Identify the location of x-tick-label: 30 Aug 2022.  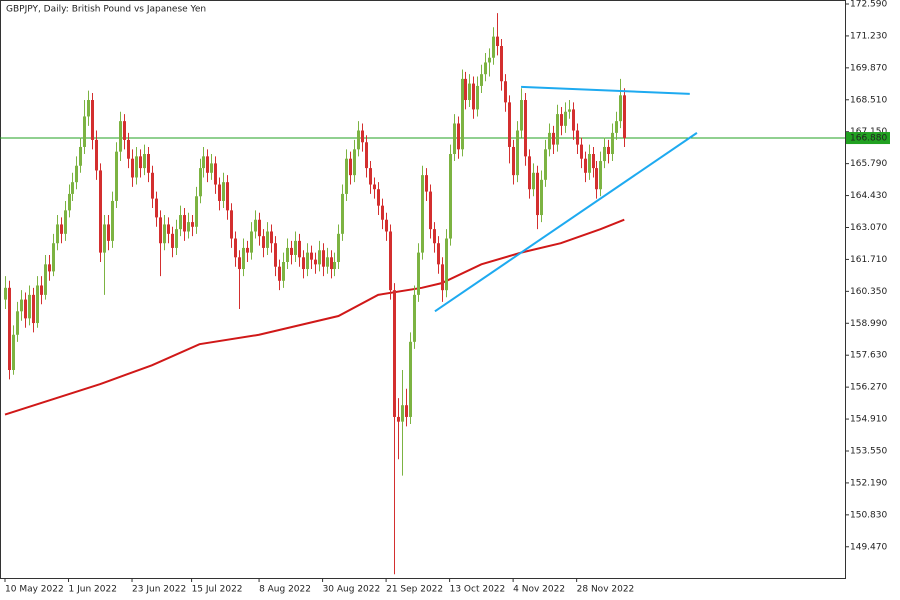
(352, 590).